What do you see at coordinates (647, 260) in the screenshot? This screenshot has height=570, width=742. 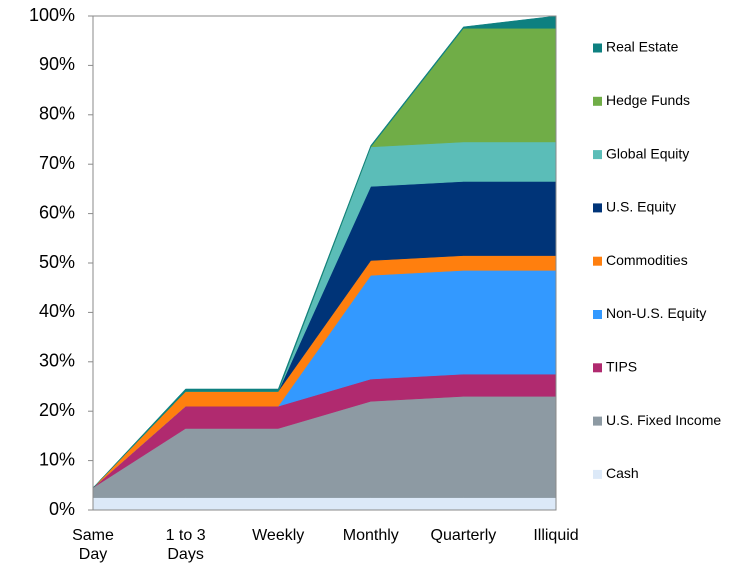 I see `legend-label: Commodities` at bounding box center [647, 260].